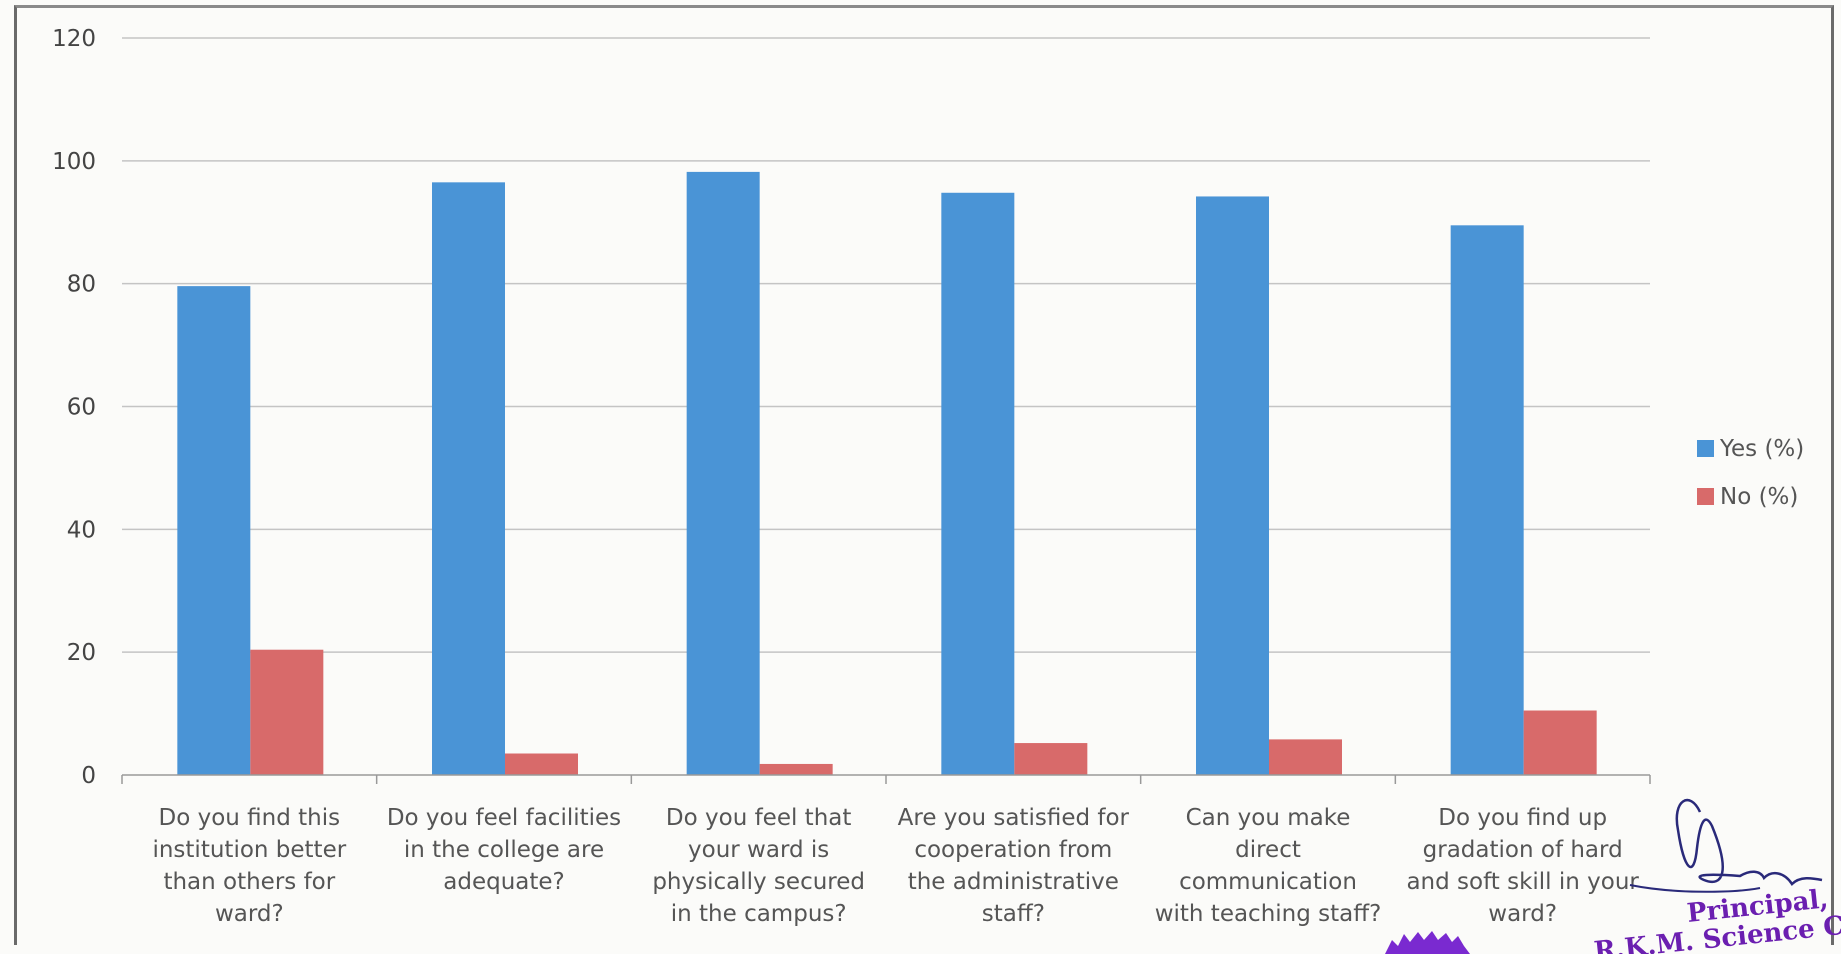 This screenshot has height=954, width=1841. Describe the element at coordinates (1759, 497) in the screenshot. I see `legend-label-no: No (%)` at that location.